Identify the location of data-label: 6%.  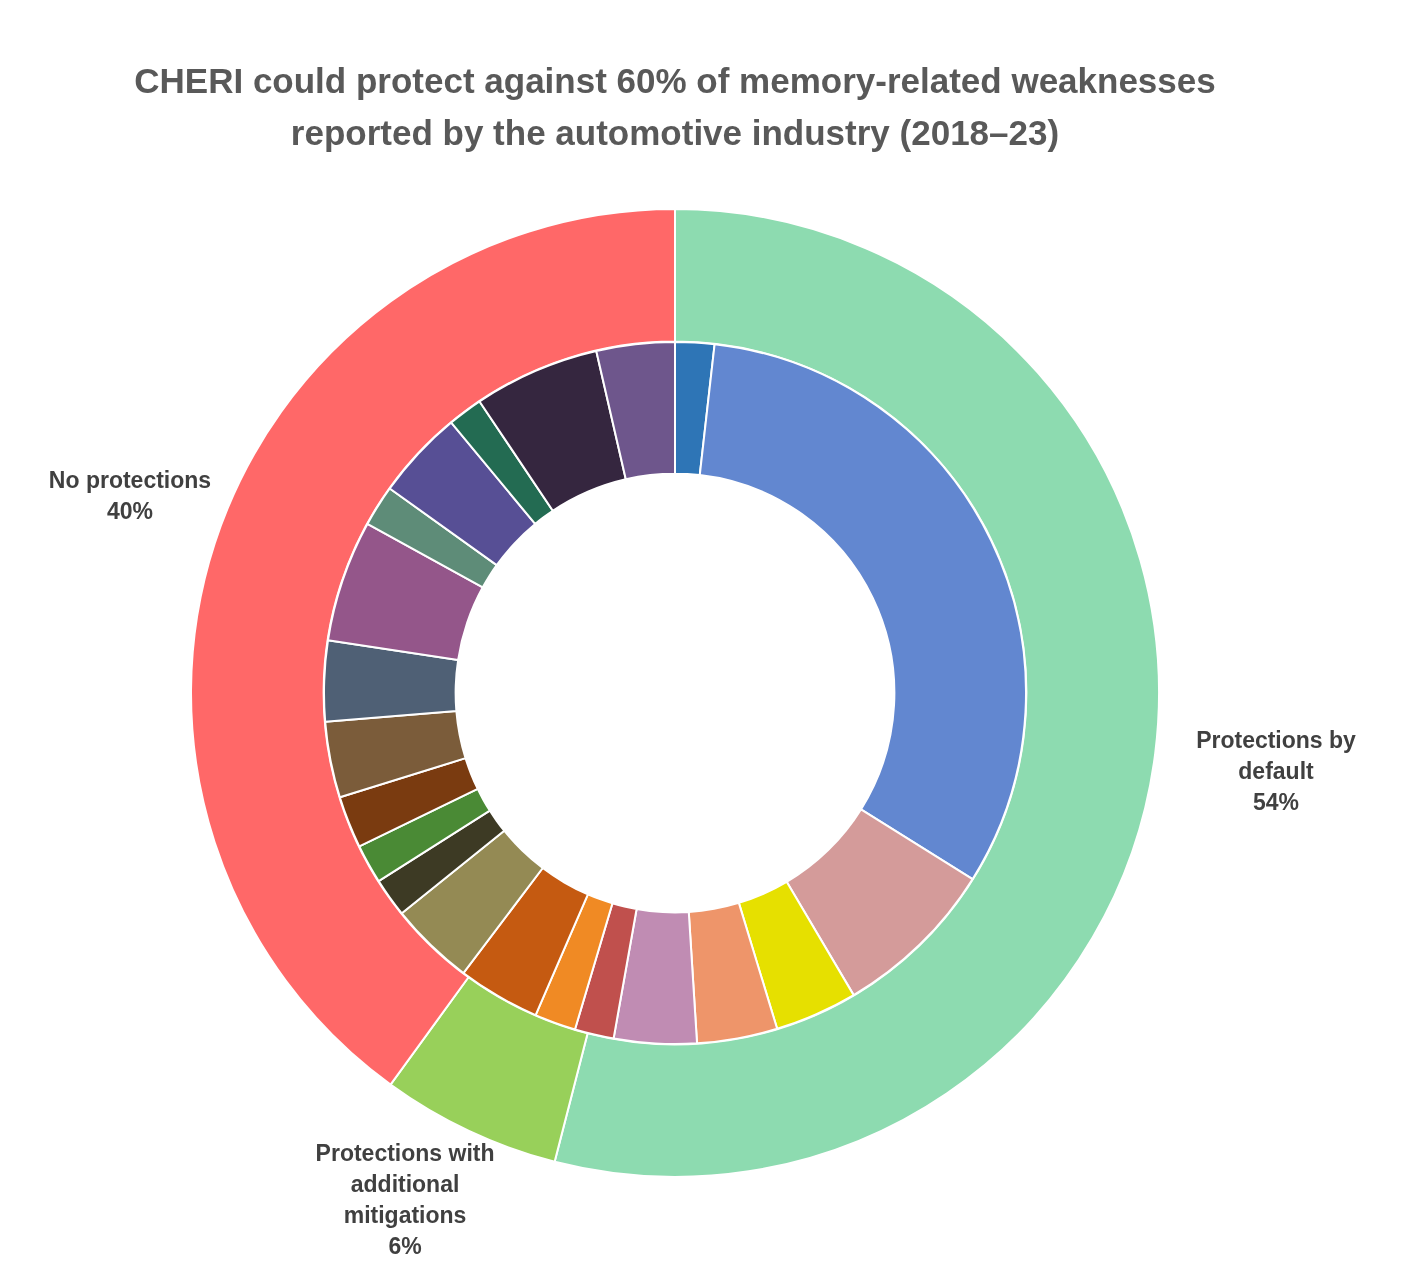
(405, 1245).